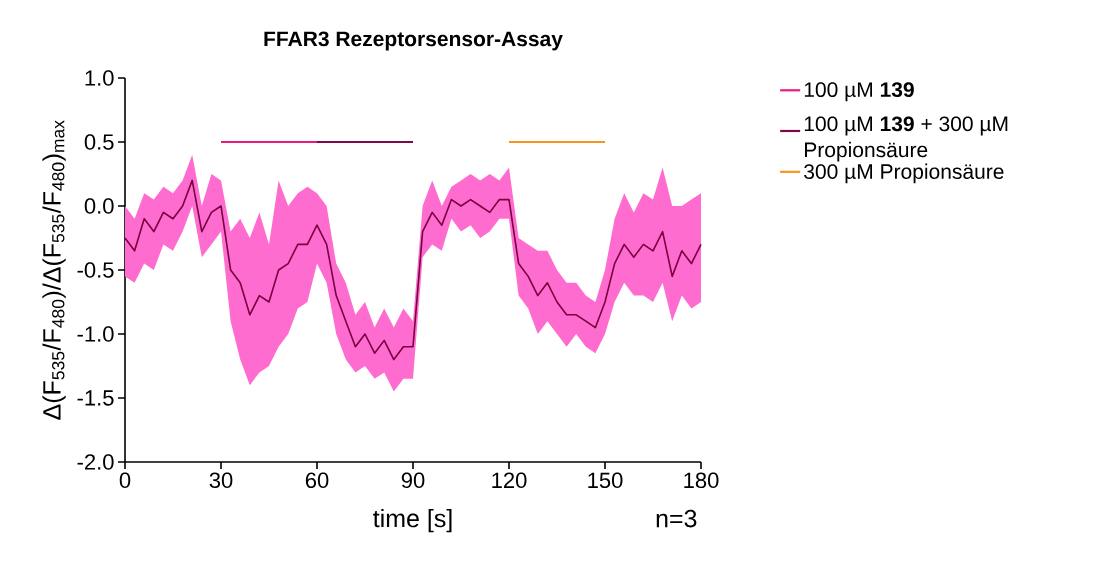  Describe the element at coordinates (605, 480) in the screenshot. I see `x-tick-label: 150` at that location.